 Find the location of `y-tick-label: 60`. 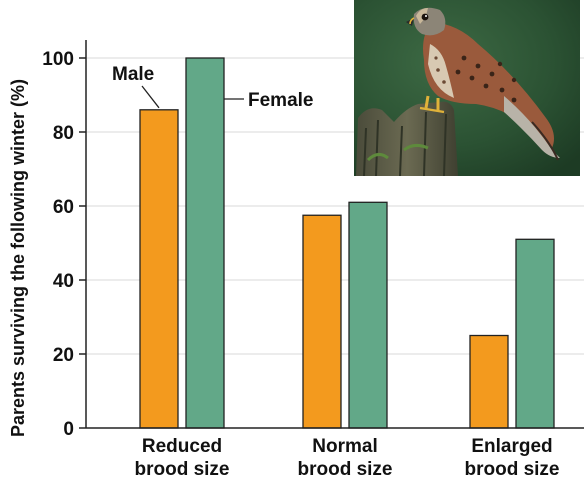

y-tick-label: 60 is located at coordinates (63, 207).